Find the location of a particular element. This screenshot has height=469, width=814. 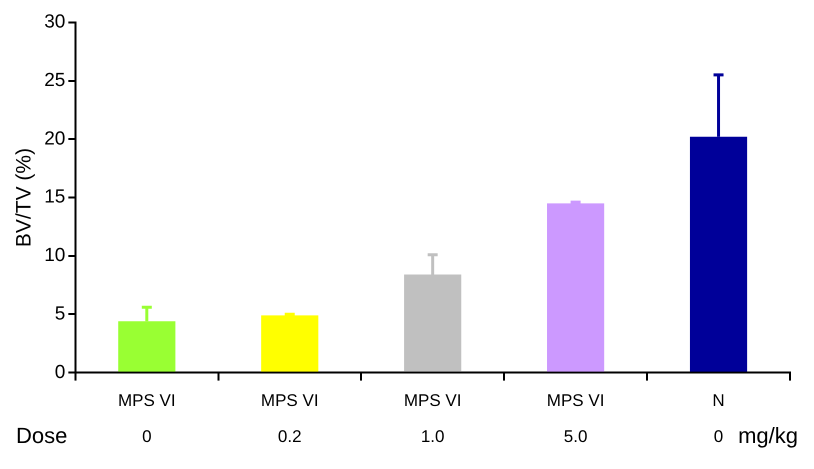

y-tick-label: 15 is located at coordinates (55, 197).